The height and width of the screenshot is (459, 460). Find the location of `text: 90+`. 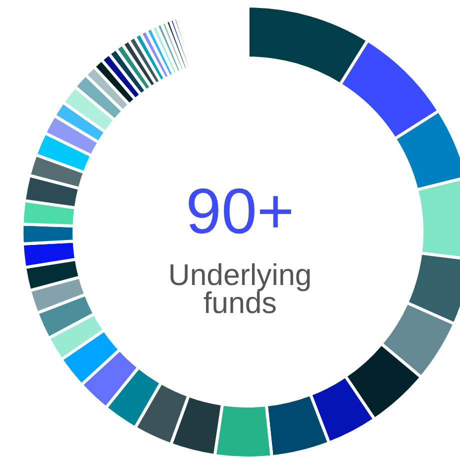

text: 90+ is located at coordinates (240, 211).